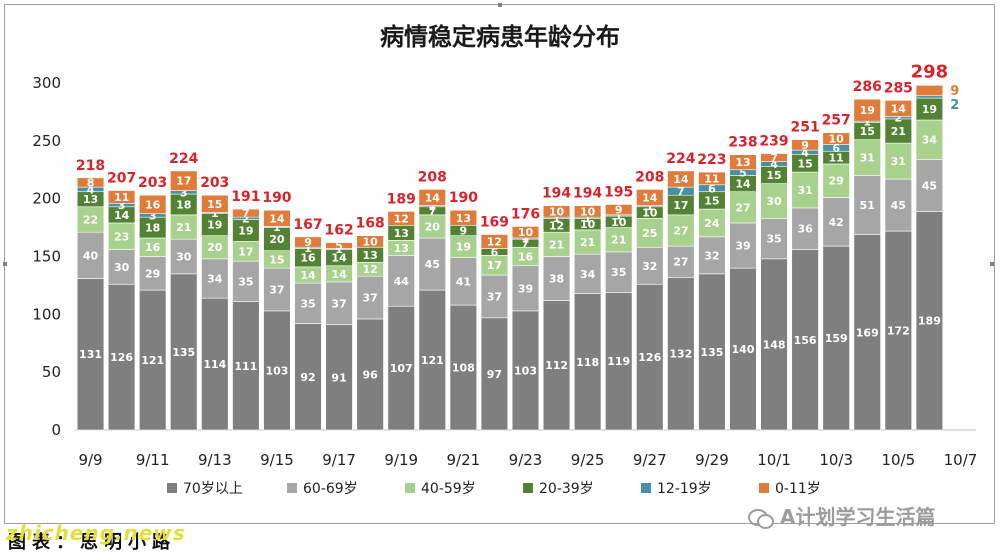 The image size is (1001, 556). I want to click on bar-value-label: 132, so click(680, 354).